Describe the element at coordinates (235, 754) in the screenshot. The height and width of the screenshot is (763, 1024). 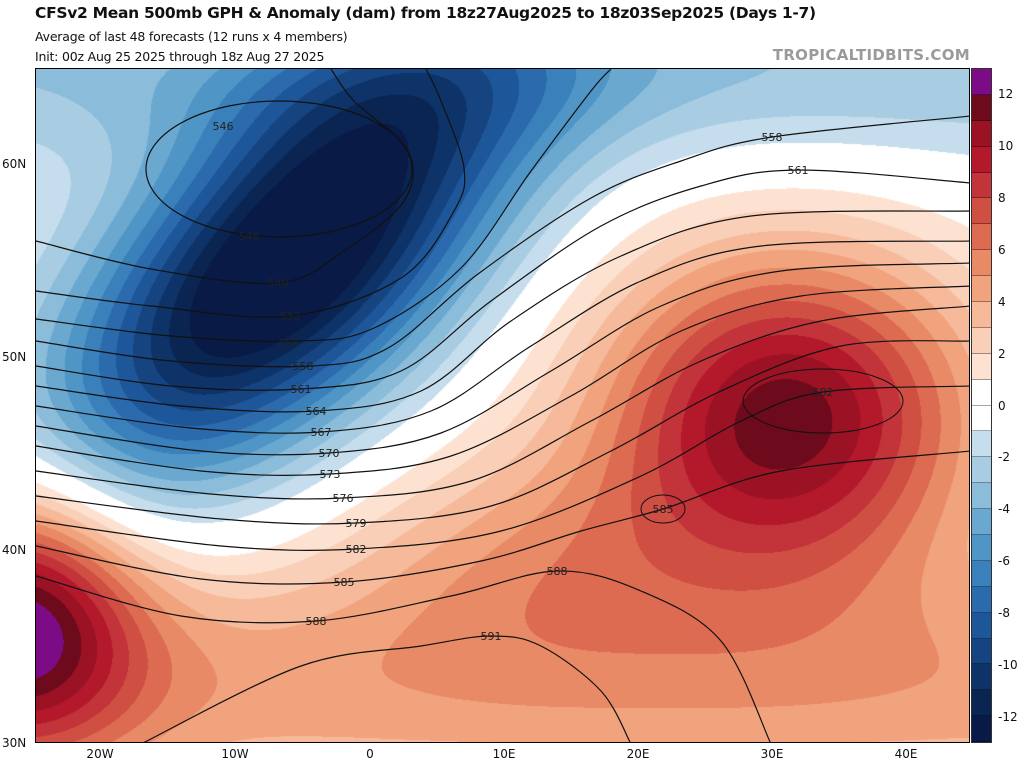
I see `lon-label-10w: 10W` at that location.